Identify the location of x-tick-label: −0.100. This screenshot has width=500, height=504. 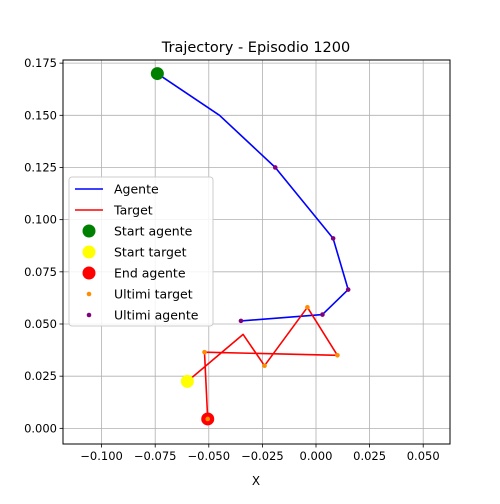
(101, 456).